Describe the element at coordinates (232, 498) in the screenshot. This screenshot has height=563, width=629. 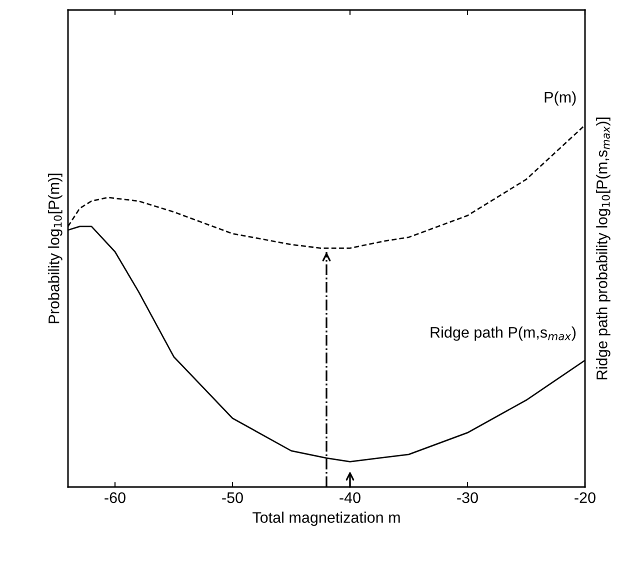
I see `x-tick-label: -50` at that location.